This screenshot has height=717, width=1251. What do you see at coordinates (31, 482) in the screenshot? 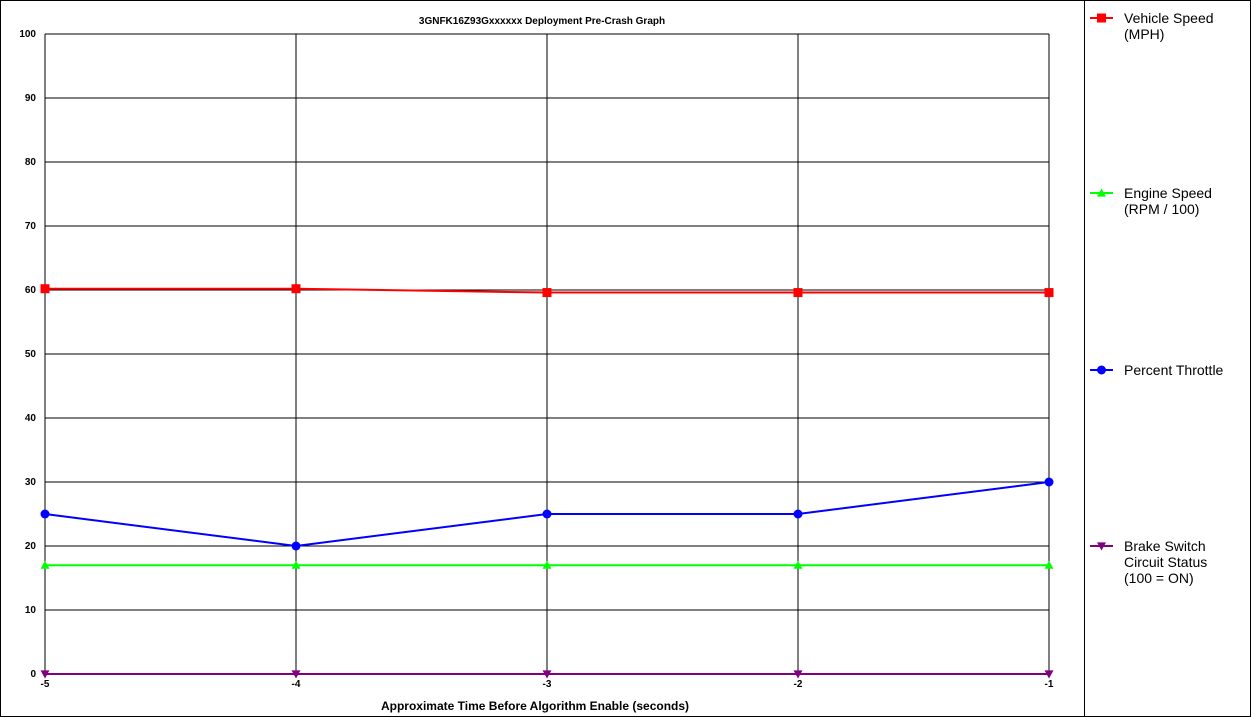
I see `y-tick-label: 30` at bounding box center [31, 482].